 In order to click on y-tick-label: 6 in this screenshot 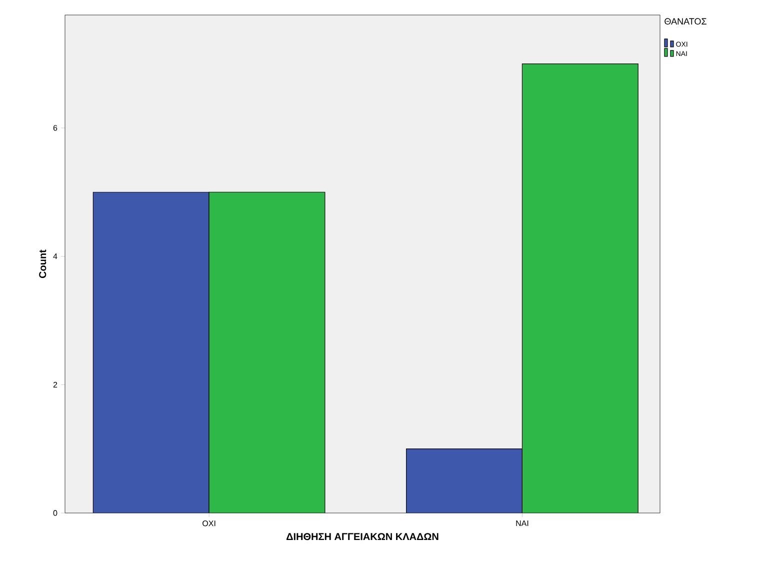, I will do `click(55, 128)`.